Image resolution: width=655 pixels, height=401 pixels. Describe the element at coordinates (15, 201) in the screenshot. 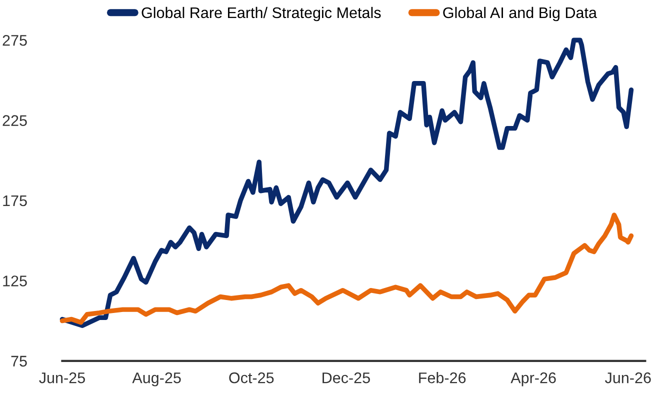

I see `y-tick-label: 175` at that location.